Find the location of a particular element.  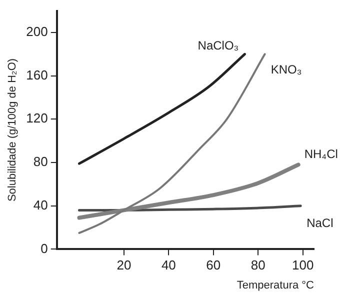

series-label: NaCl is located at coordinates (320, 223).